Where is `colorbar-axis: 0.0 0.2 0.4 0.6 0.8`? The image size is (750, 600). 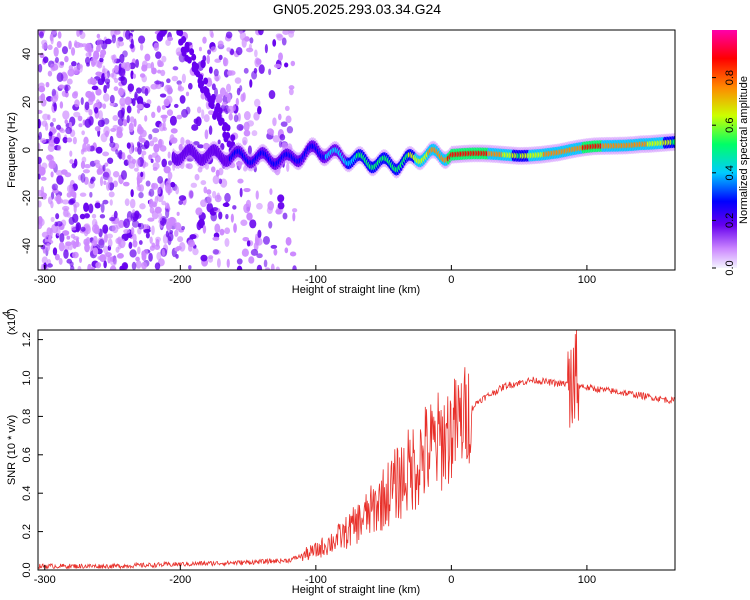 colorbar-axis: 0.0 0.2 0.4 0.6 0.8 is located at coordinates (724, 173).